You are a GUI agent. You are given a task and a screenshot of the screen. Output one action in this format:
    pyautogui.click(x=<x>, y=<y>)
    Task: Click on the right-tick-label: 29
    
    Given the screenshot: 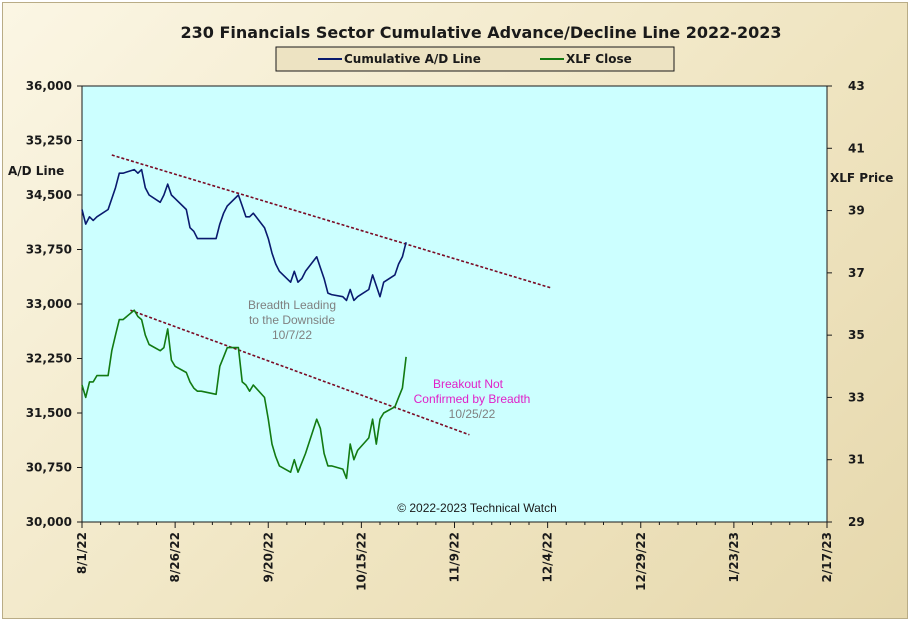 What is the action you would take?
    pyautogui.click(x=856, y=522)
    